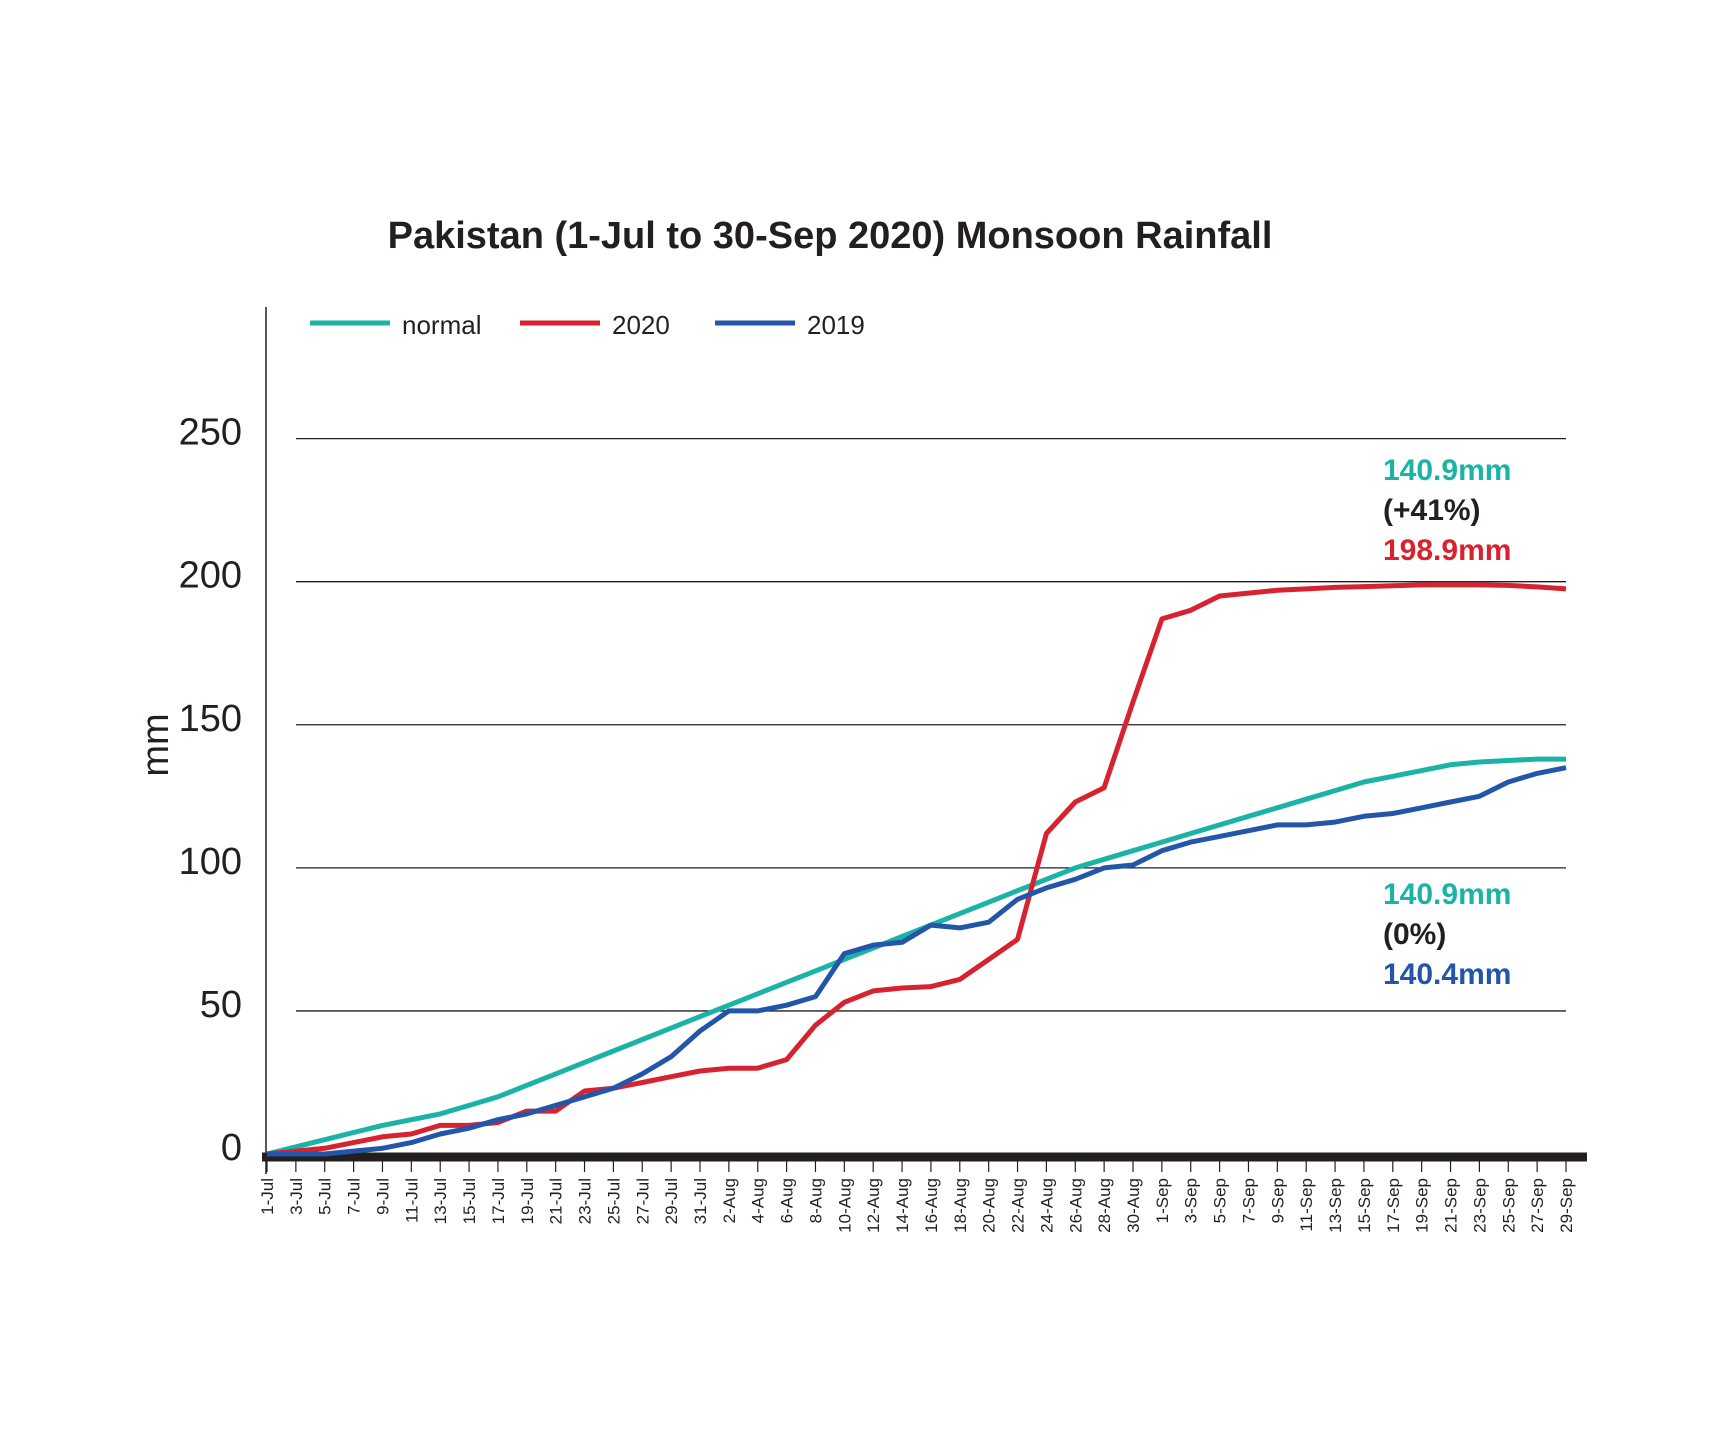 Image resolution: width=1711 pixels, height=1447 pixels. I want to click on x-tick-label: 25-Jul, so click(613, 1201).